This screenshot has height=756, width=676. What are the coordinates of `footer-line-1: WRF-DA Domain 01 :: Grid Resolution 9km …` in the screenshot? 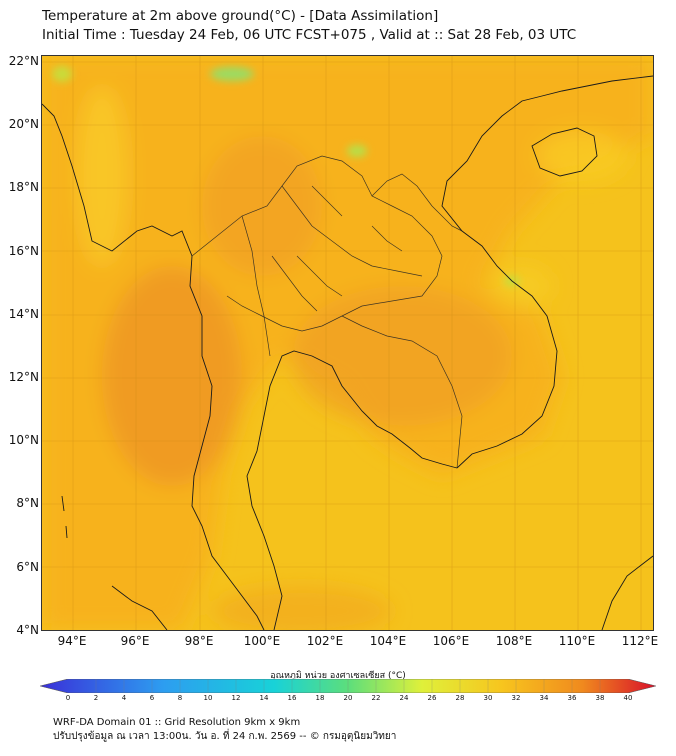 It's located at (177, 722).